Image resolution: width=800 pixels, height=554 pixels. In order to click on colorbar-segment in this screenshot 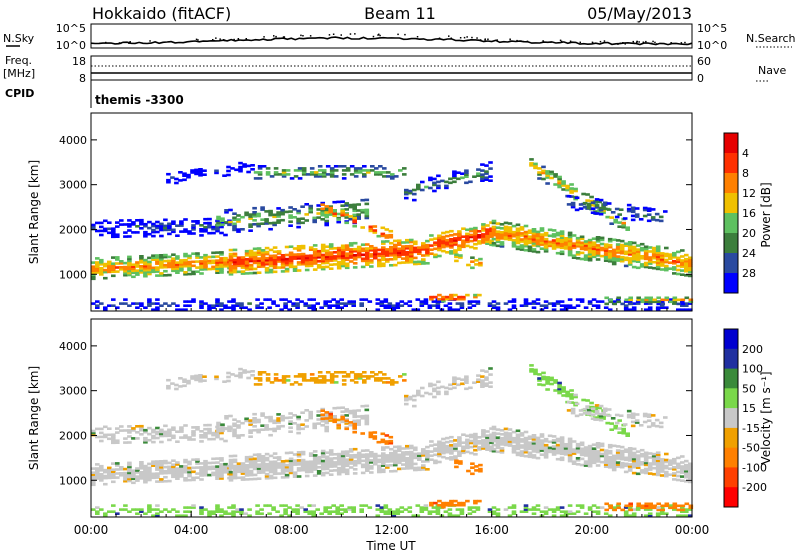, I will do `click(731, 143)`.